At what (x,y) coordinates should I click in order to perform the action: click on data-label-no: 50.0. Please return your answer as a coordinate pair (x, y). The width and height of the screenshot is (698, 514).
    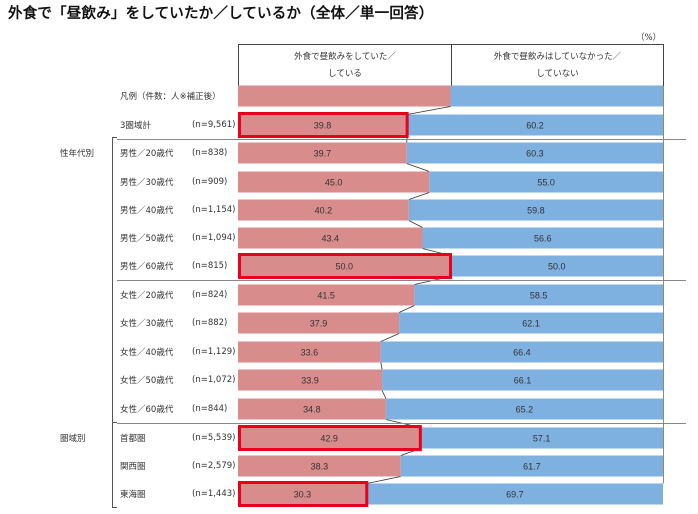
    Looking at the image, I should click on (557, 267).